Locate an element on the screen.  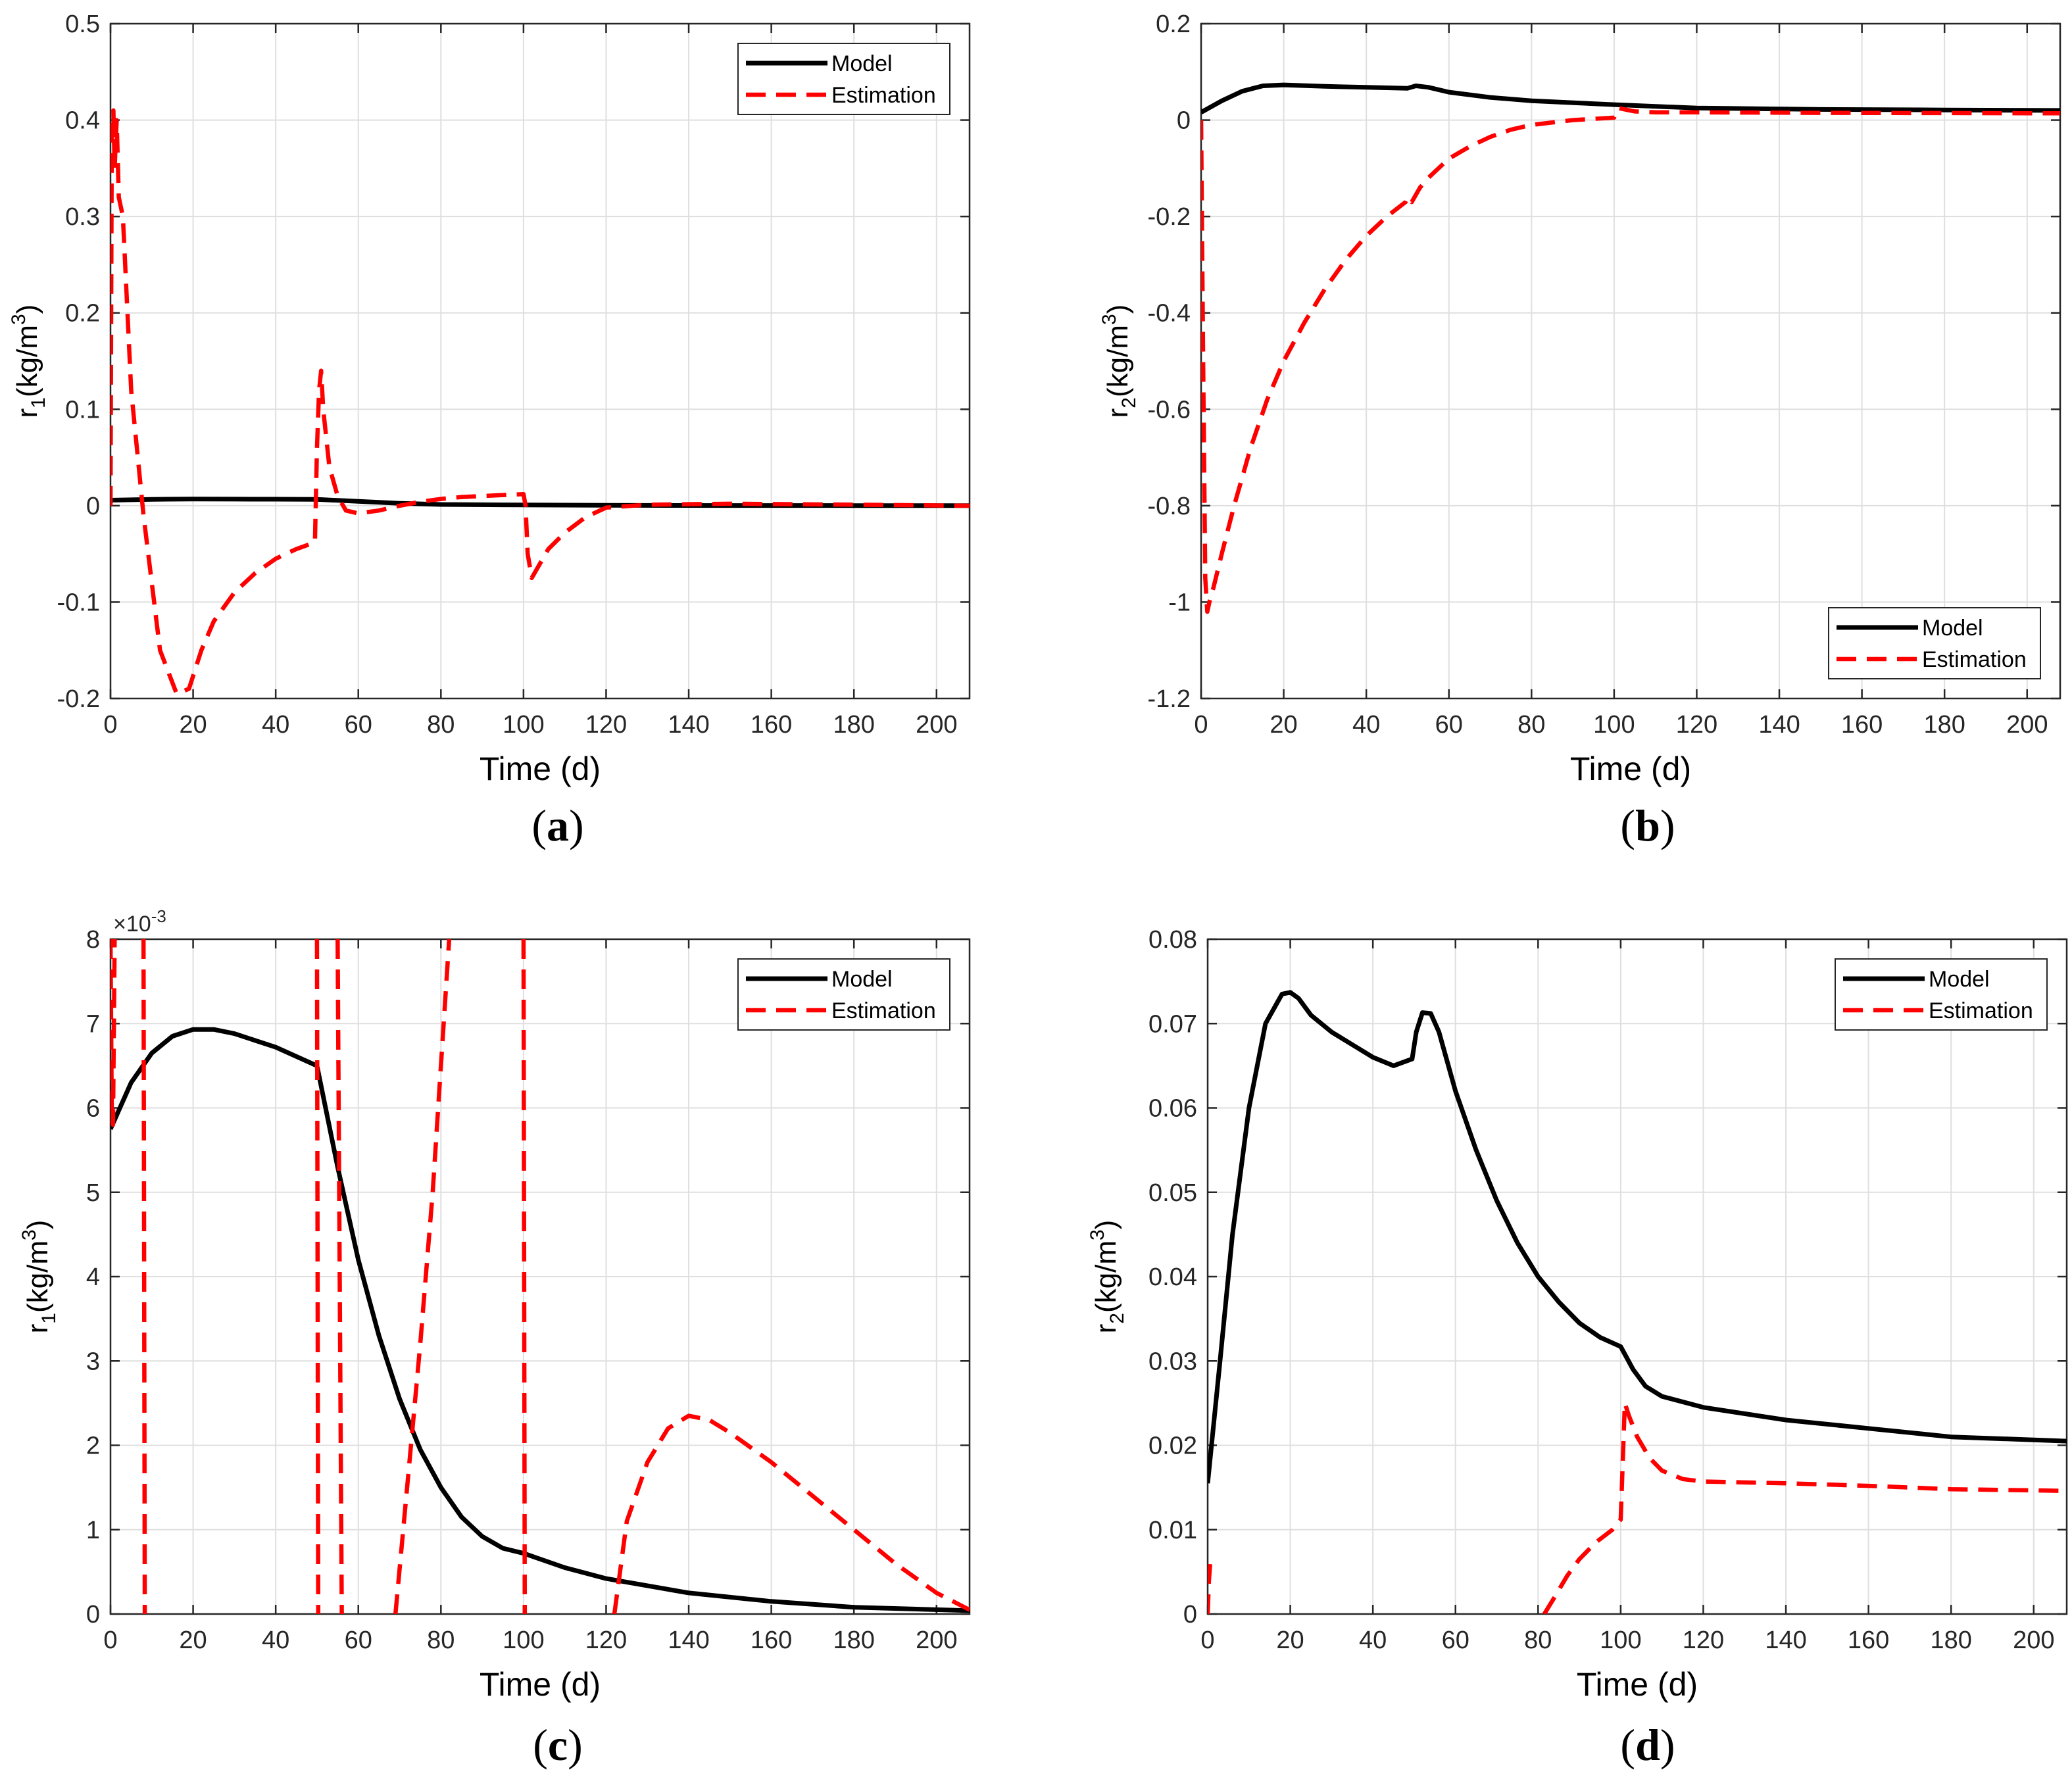
y-tick-label: 2 is located at coordinates (93, 1446).